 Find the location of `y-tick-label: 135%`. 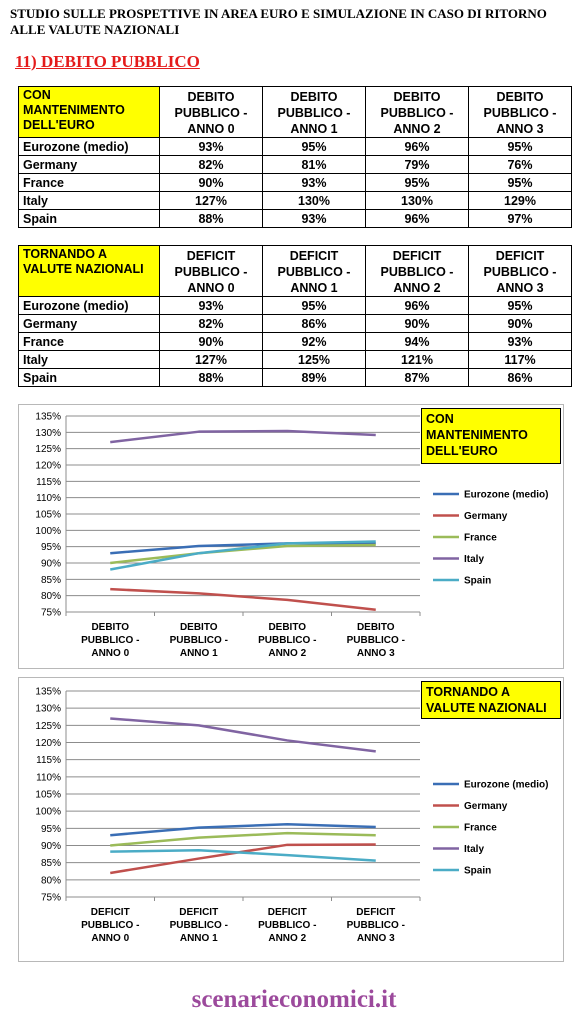

y-tick-label: 135% is located at coordinates (48, 692).